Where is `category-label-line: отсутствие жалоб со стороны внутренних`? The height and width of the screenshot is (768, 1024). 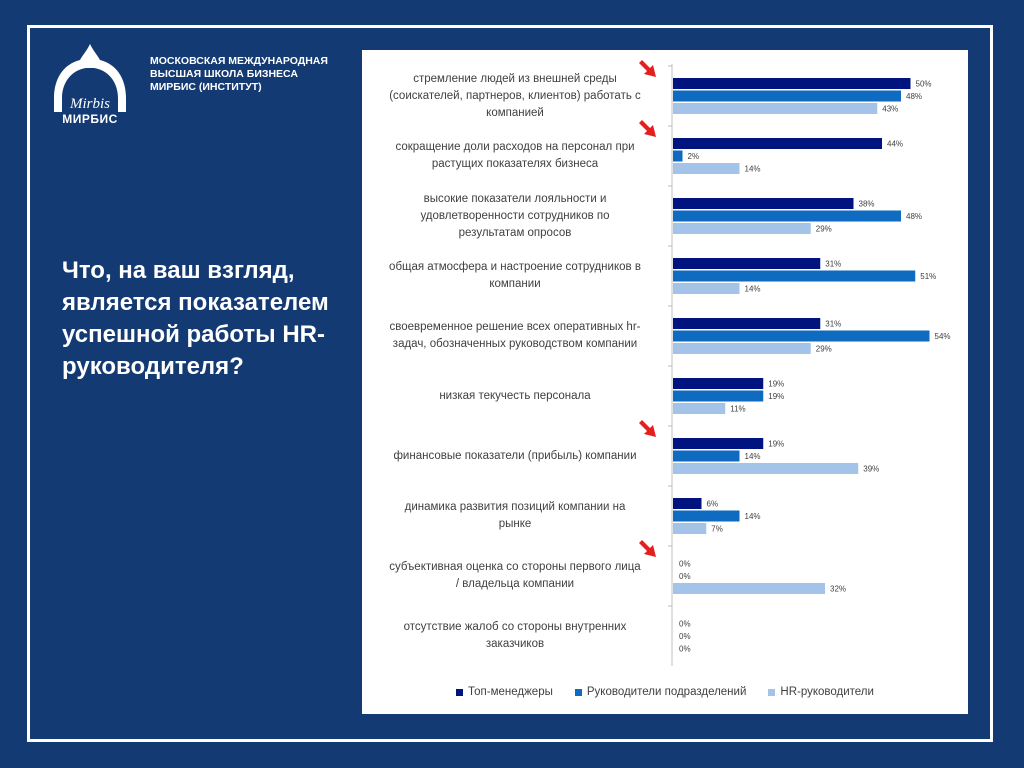 category-label-line: отсутствие жалоб со стороны внутренних is located at coordinates (515, 627).